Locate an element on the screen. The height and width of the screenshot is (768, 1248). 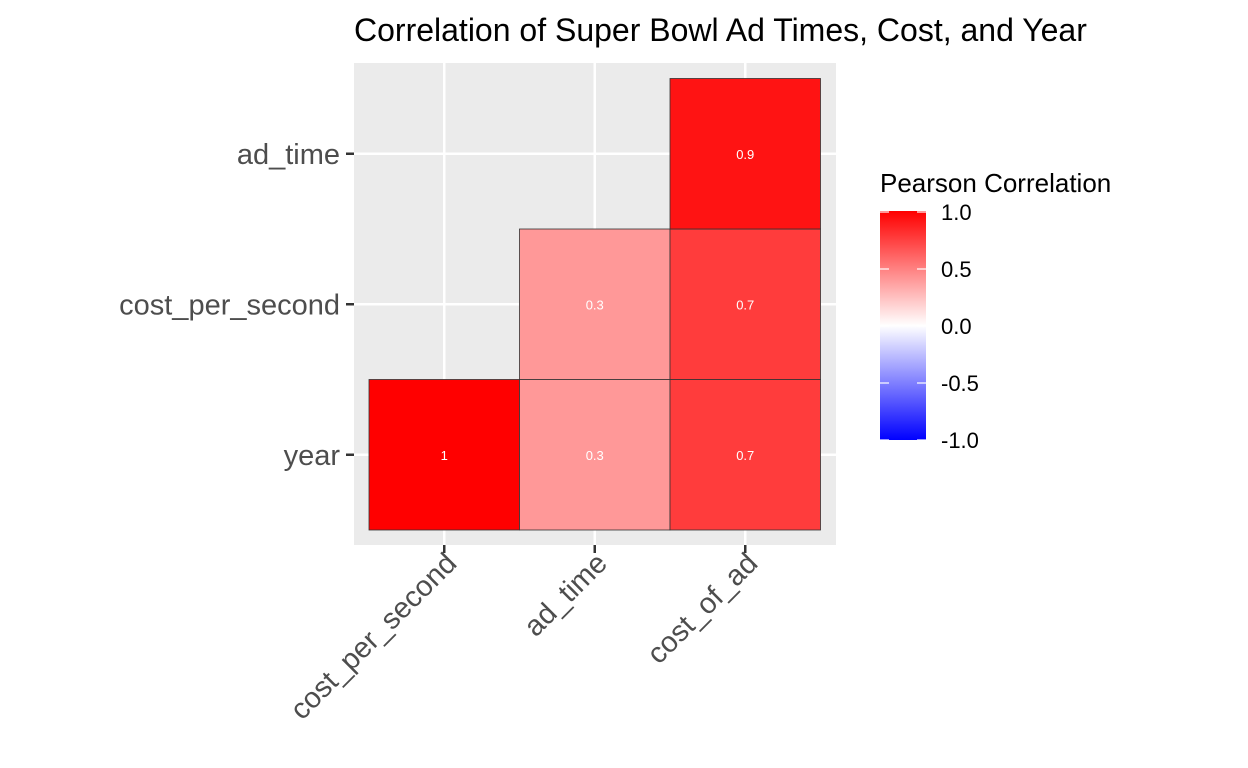
legend: Pearson Correlation 1.0 0.5 0.0 -0.5 -1.0 is located at coordinates (995, 310).